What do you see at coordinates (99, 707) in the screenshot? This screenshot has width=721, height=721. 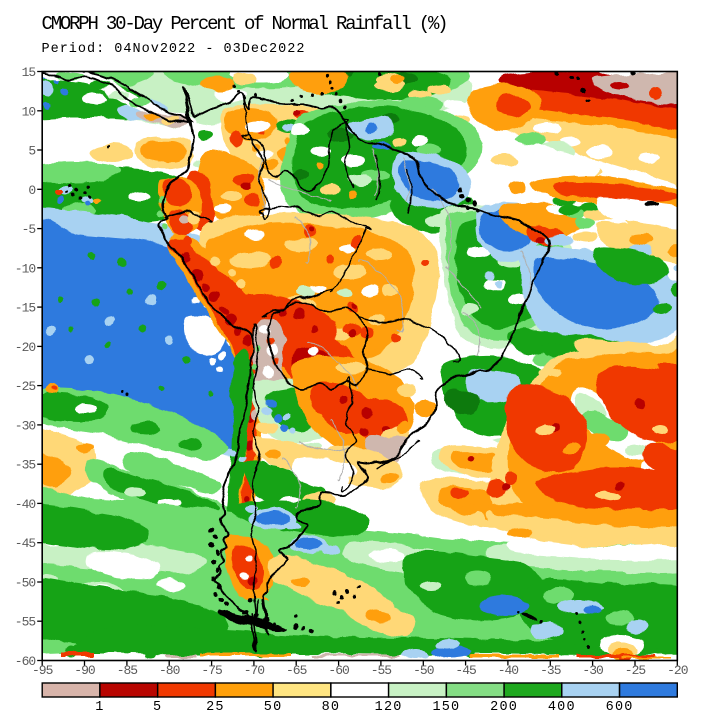 I see `svg-text: 1` at bounding box center [99, 707].